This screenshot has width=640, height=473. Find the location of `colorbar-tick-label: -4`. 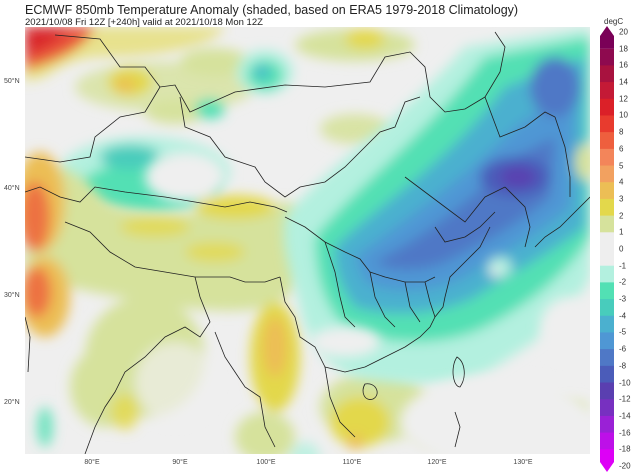

colorbar-tick-label: -4 is located at coordinates (623, 316).